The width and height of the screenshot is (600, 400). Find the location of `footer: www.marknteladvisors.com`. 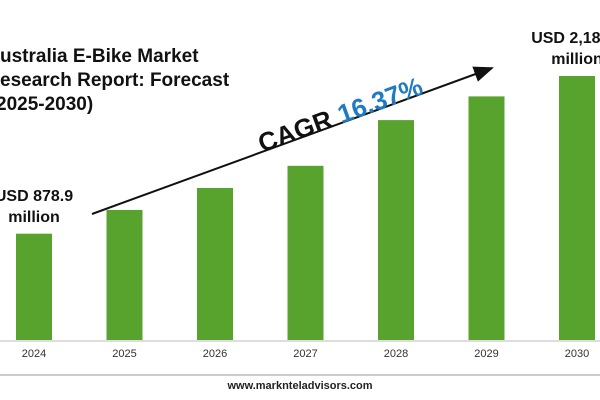

footer: www.marknteladvisors.com is located at coordinates (299, 386).